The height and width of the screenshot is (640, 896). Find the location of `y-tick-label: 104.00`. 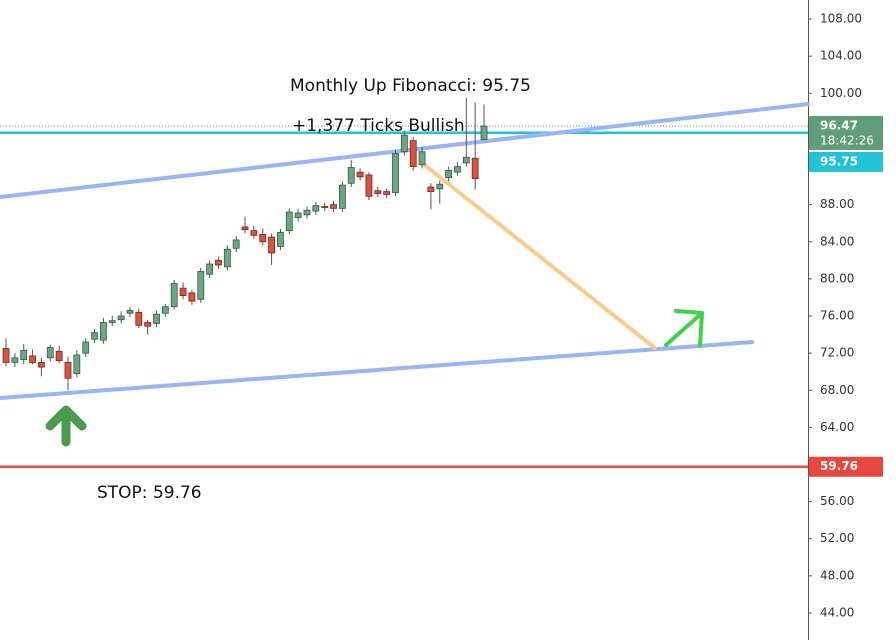

y-tick-label: 104.00 is located at coordinates (841, 56).